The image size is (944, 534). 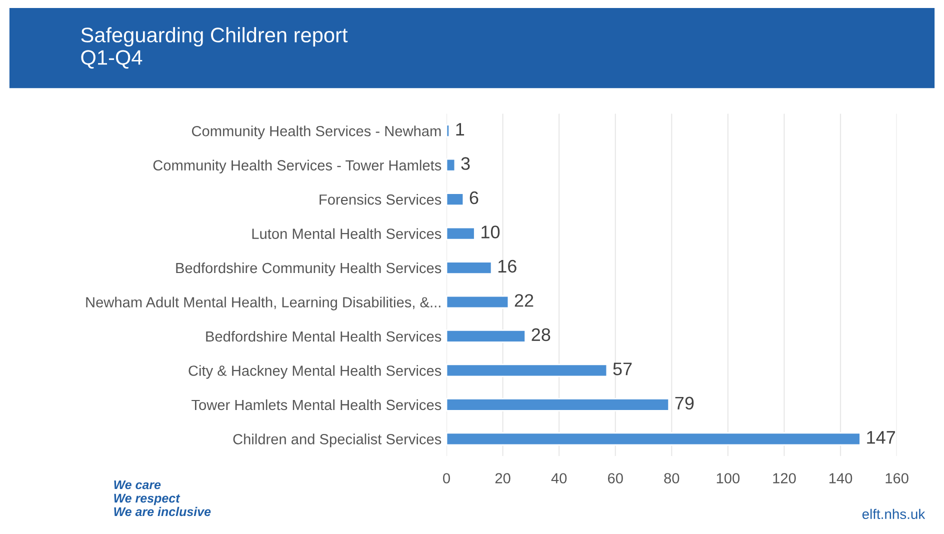 What do you see at coordinates (502, 478) in the screenshot?
I see `x-tick-label: 20` at bounding box center [502, 478].